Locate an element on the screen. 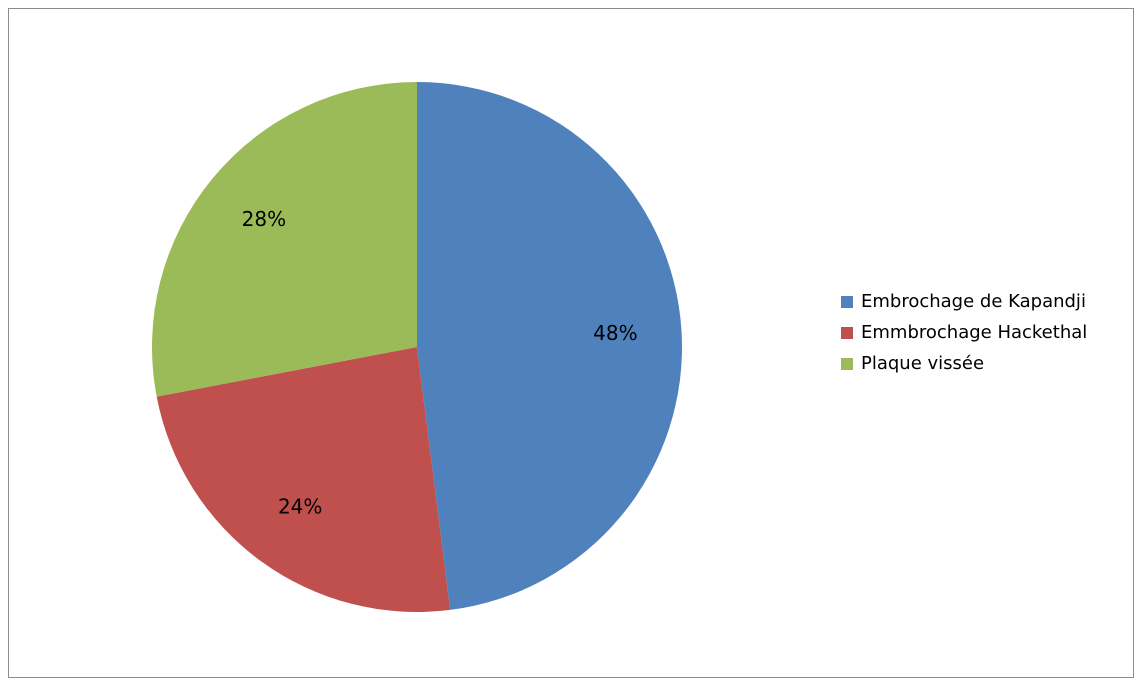 Image resolution: width=1143 pixels, height=678 pixels. data-label-hackethal: 24% is located at coordinates (300, 506).